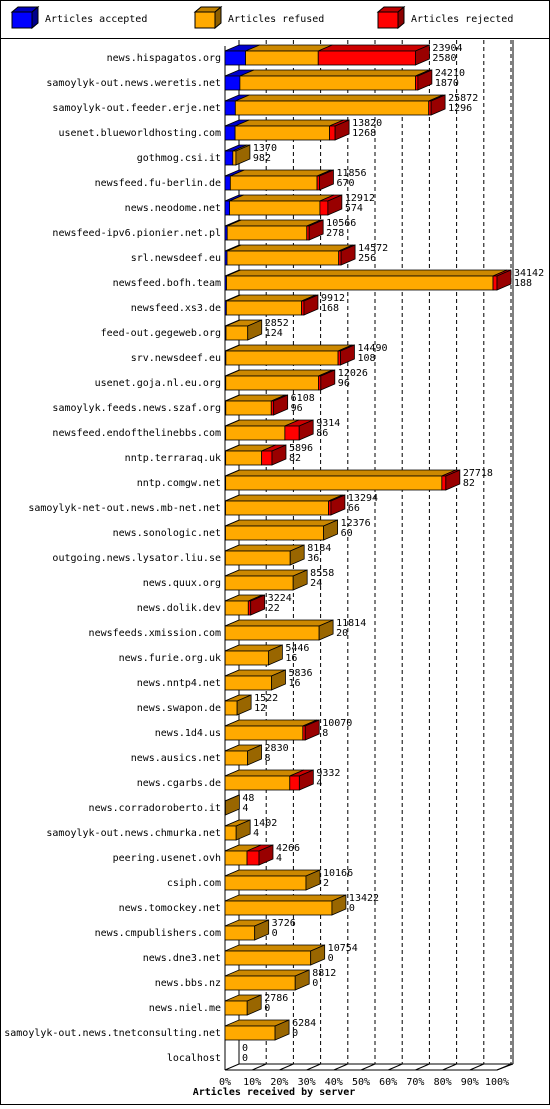  What do you see at coordinates (179, 683) in the screenshot?
I see `category-label: news.nntp4.net` at bounding box center [179, 683].